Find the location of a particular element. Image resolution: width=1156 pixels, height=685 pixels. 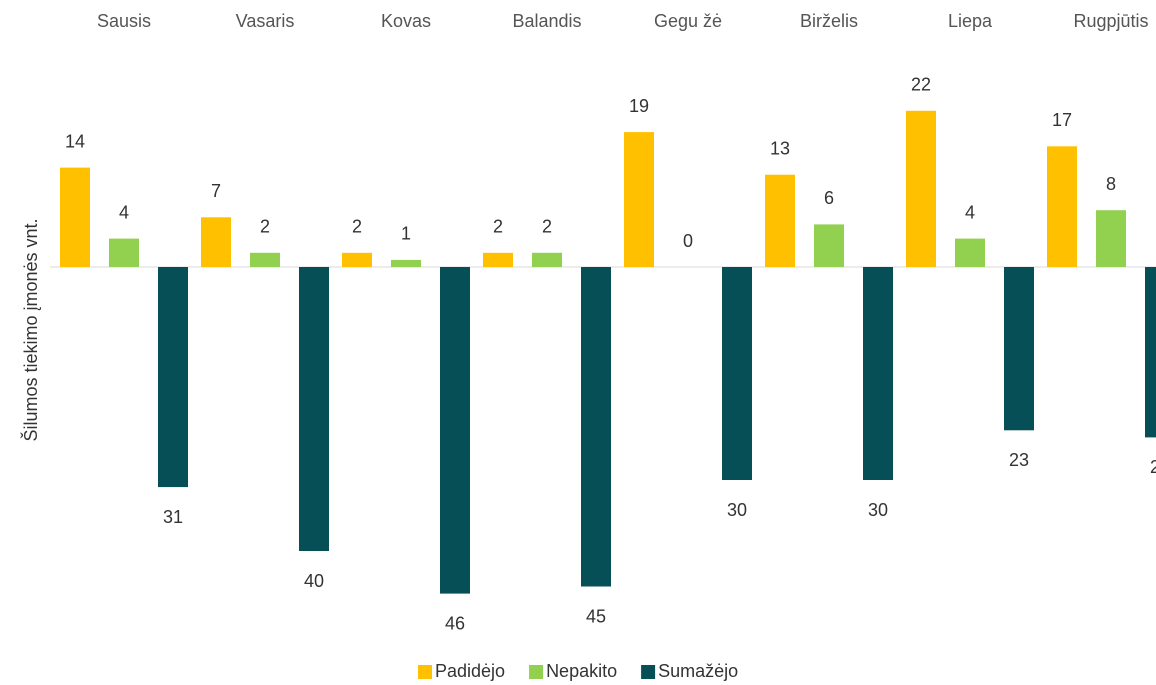

data-label: 17 is located at coordinates (1062, 120).